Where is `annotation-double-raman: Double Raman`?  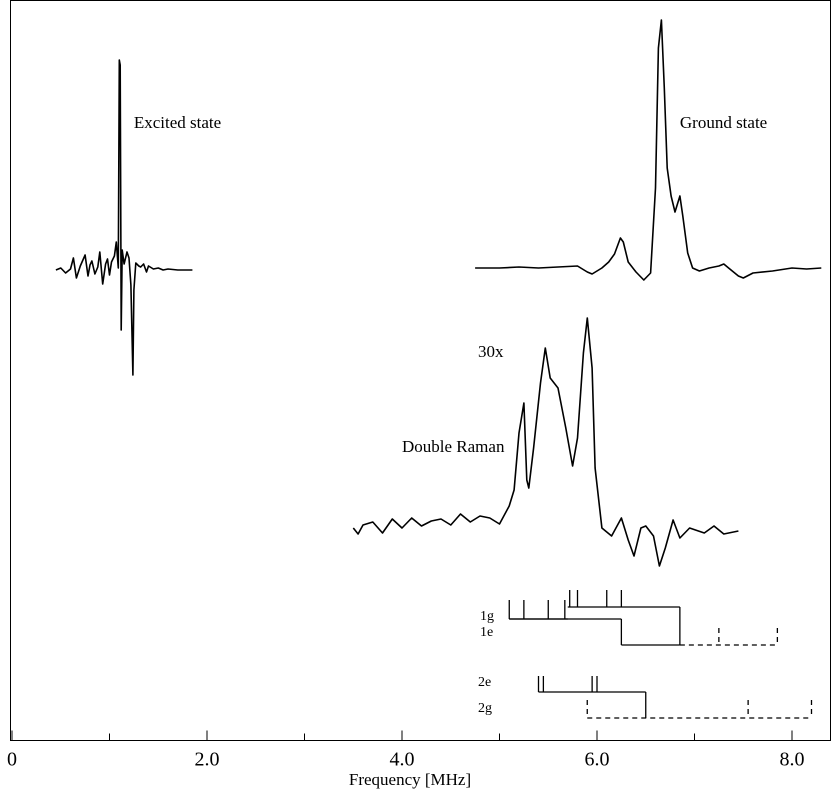 annotation-double-raman: Double Raman is located at coordinates (453, 446).